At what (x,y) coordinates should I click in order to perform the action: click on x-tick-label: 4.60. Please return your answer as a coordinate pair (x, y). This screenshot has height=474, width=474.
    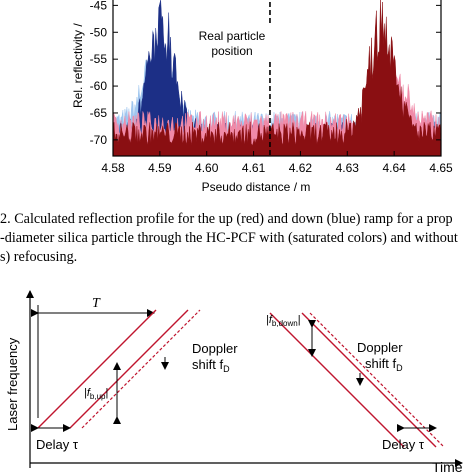
    Looking at the image, I should click on (207, 168).